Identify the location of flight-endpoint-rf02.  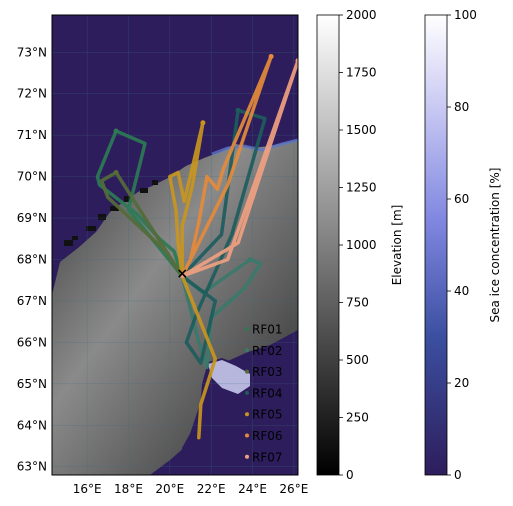
(250, 260).